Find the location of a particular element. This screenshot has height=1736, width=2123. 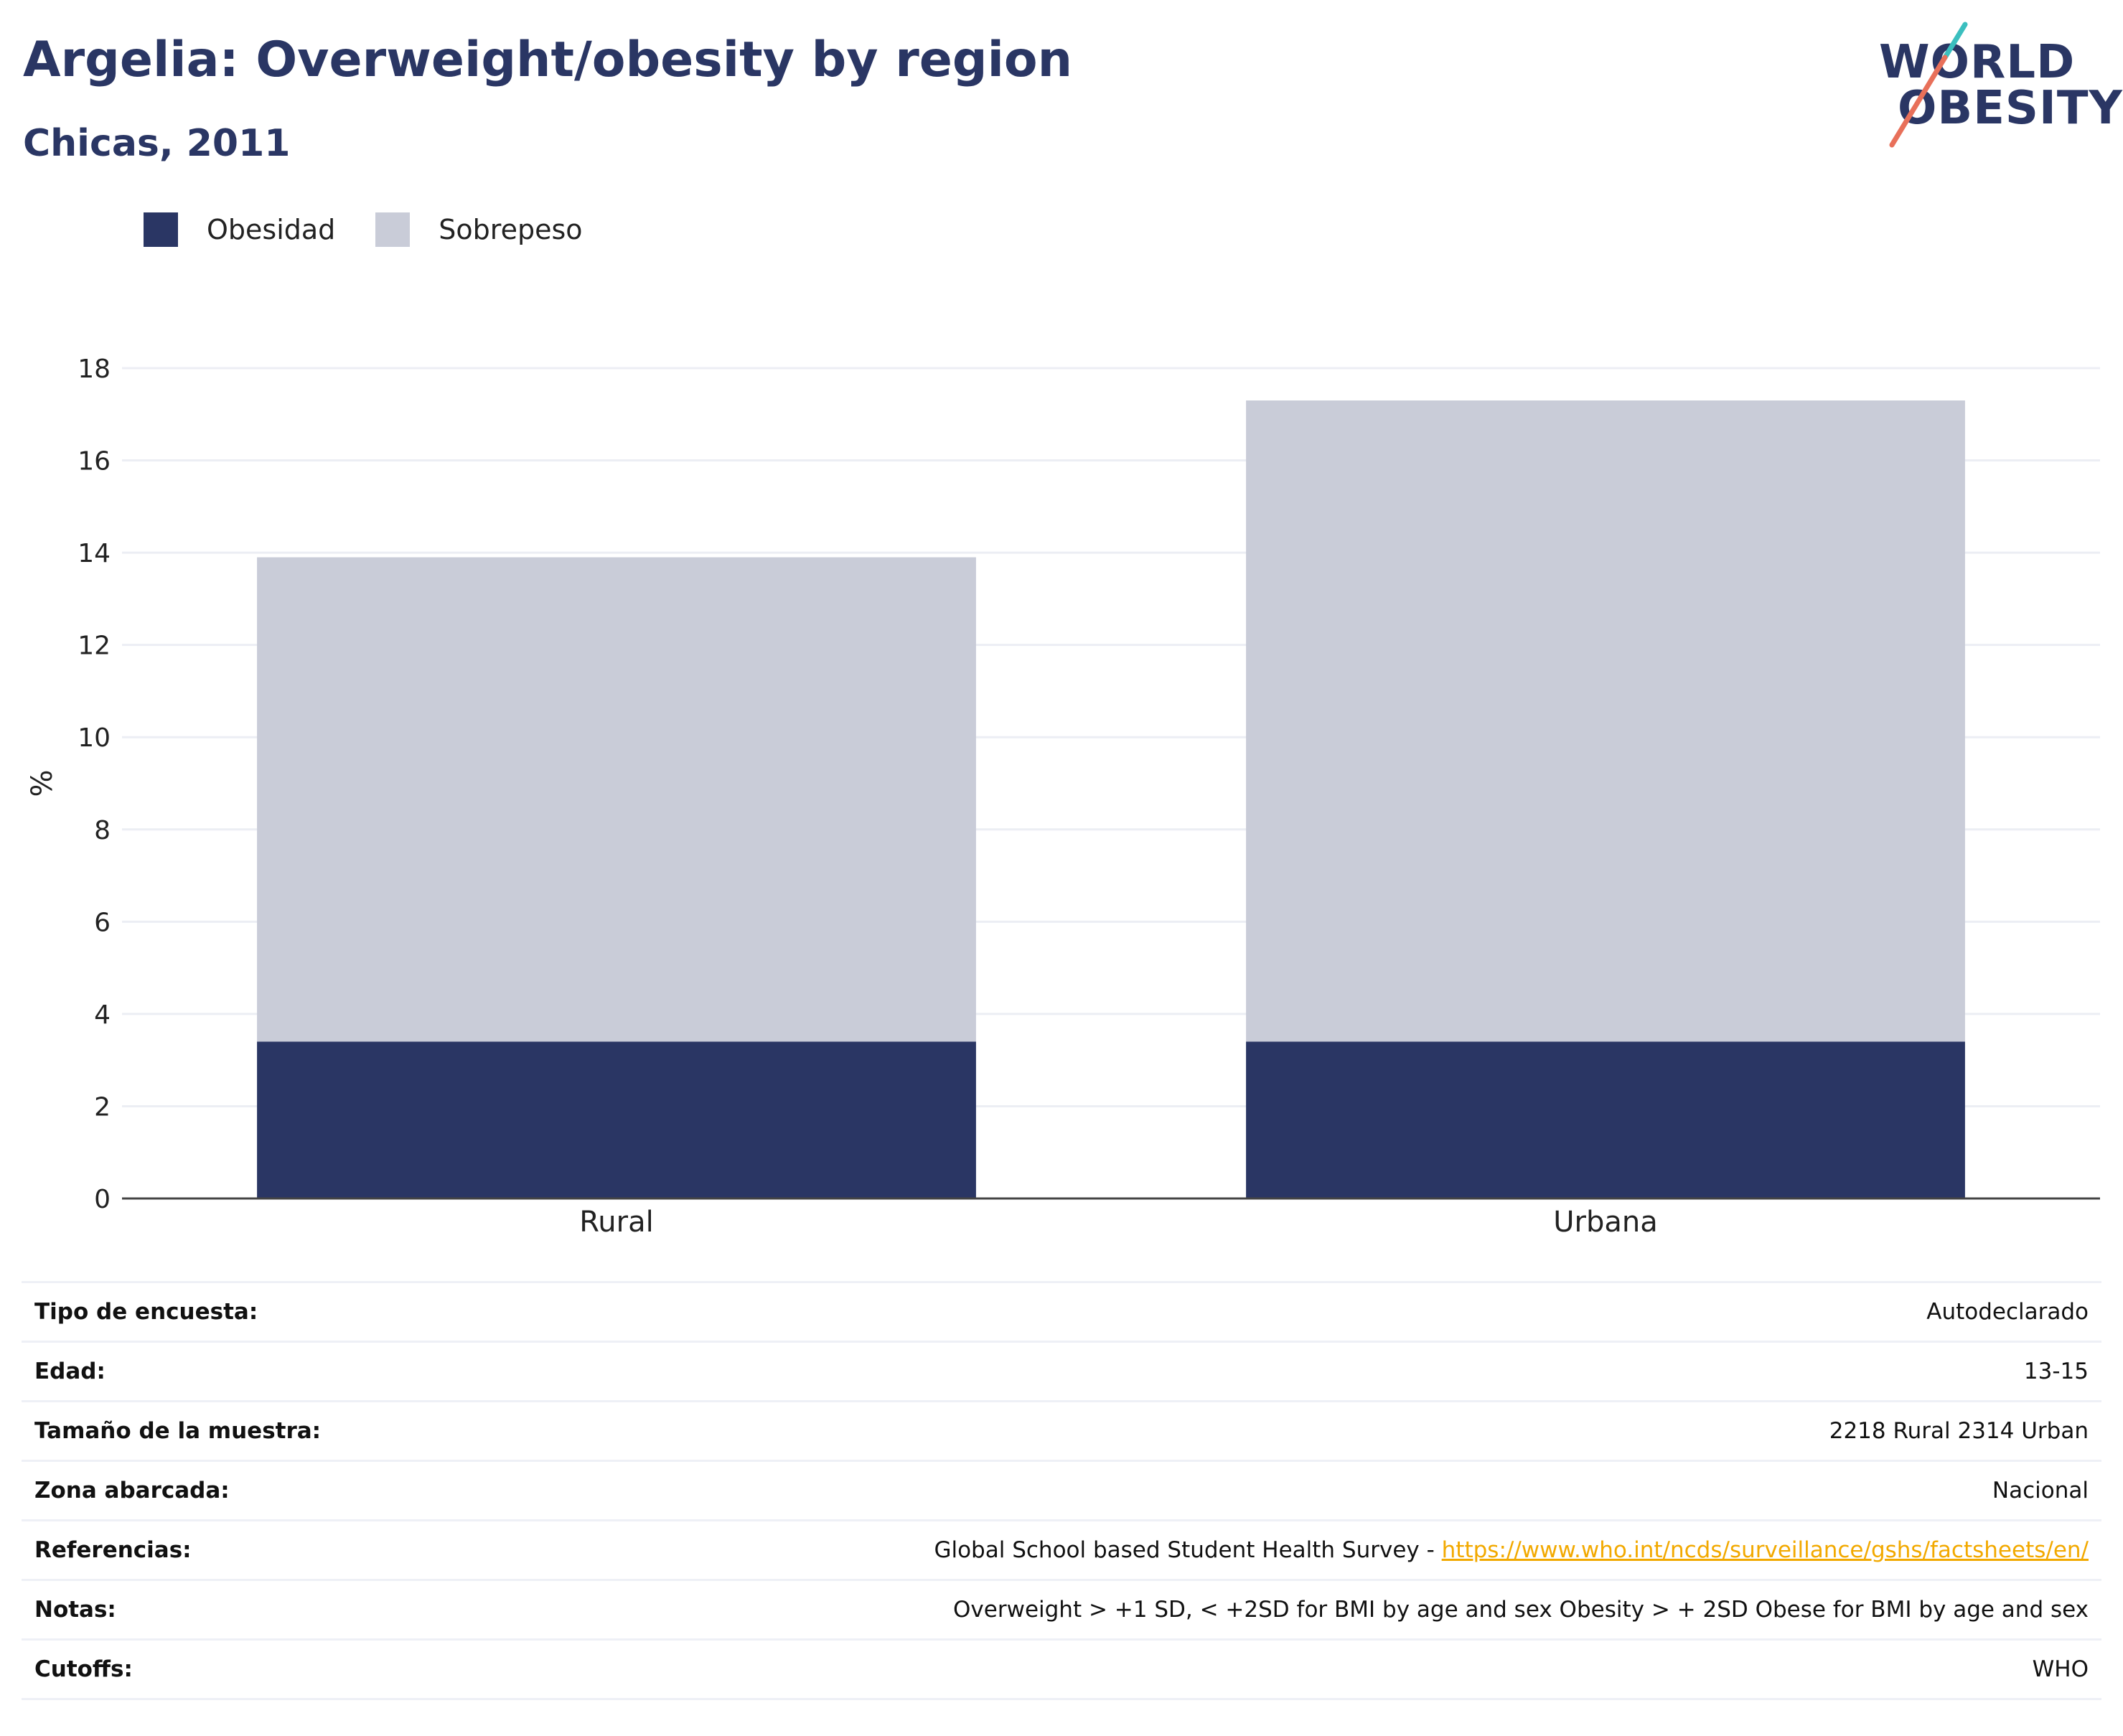

metadata-row: Edad: 13-15 is located at coordinates (1061, 1372).